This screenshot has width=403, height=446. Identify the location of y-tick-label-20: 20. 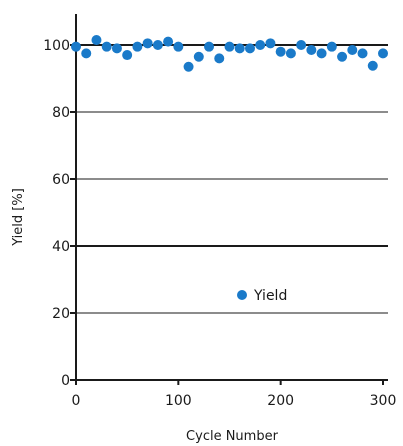
(61, 314).